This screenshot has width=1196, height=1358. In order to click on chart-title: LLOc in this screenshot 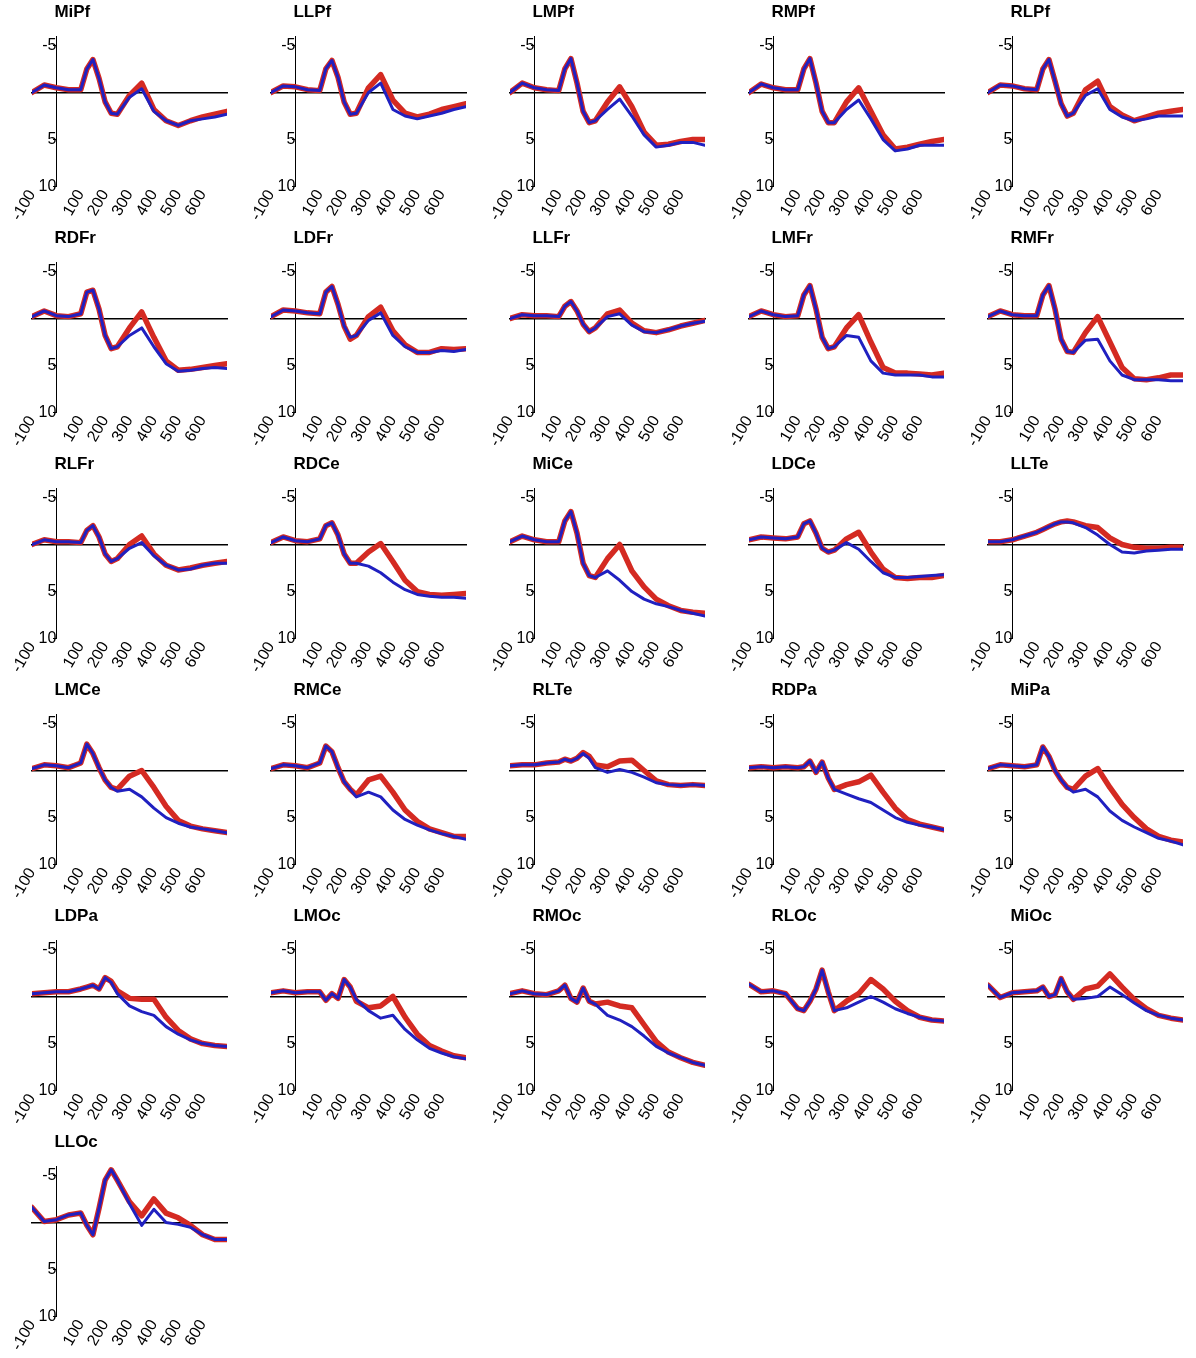, I will do `click(76, 1142)`.